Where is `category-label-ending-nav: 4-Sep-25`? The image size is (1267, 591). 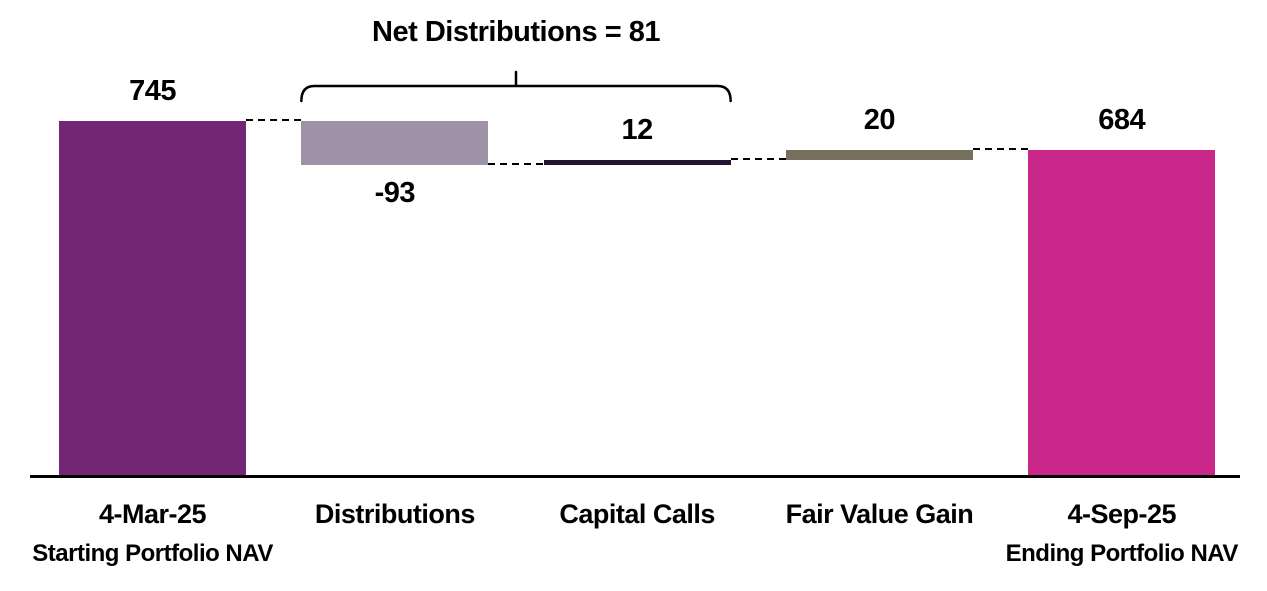 category-label-ending-nav: 4-Sep-25 is located at coordinates (1122, 514).